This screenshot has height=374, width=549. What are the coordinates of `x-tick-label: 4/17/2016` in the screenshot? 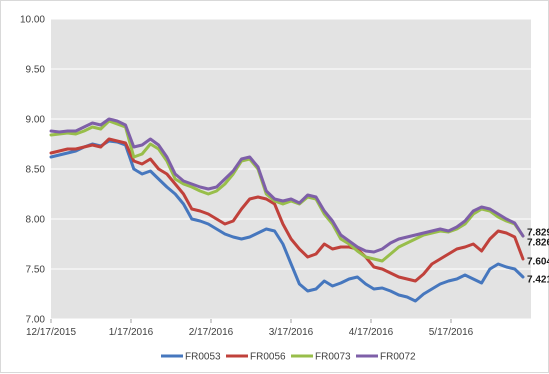 It's located at (371, 332).